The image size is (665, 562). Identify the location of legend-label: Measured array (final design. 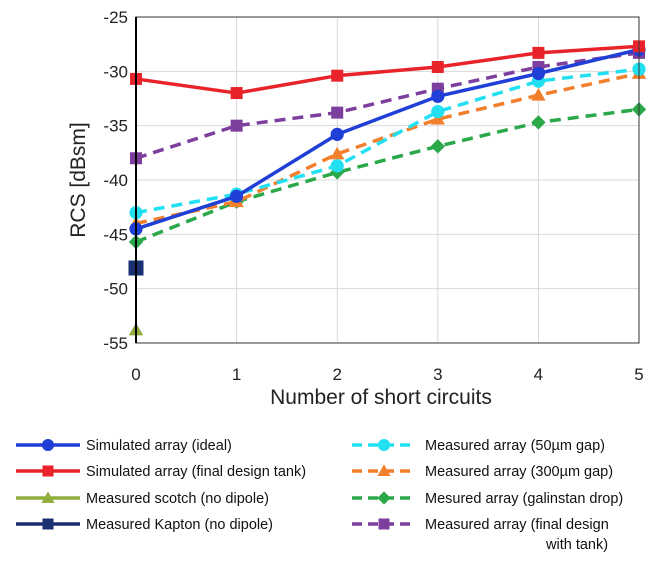
(517, 525).